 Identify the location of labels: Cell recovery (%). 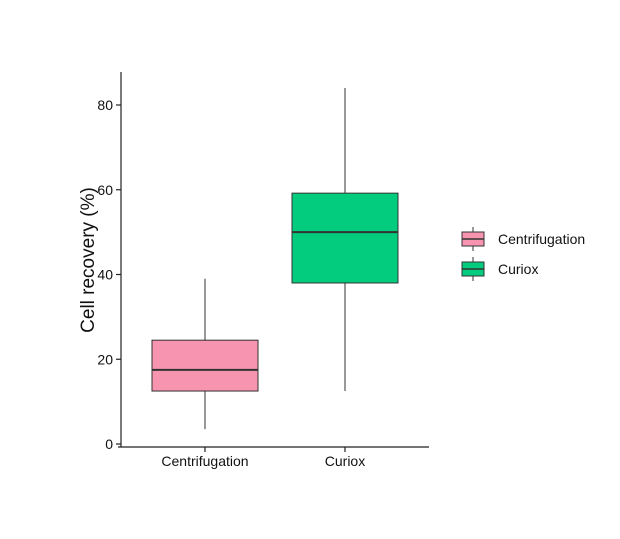
(88, 260).